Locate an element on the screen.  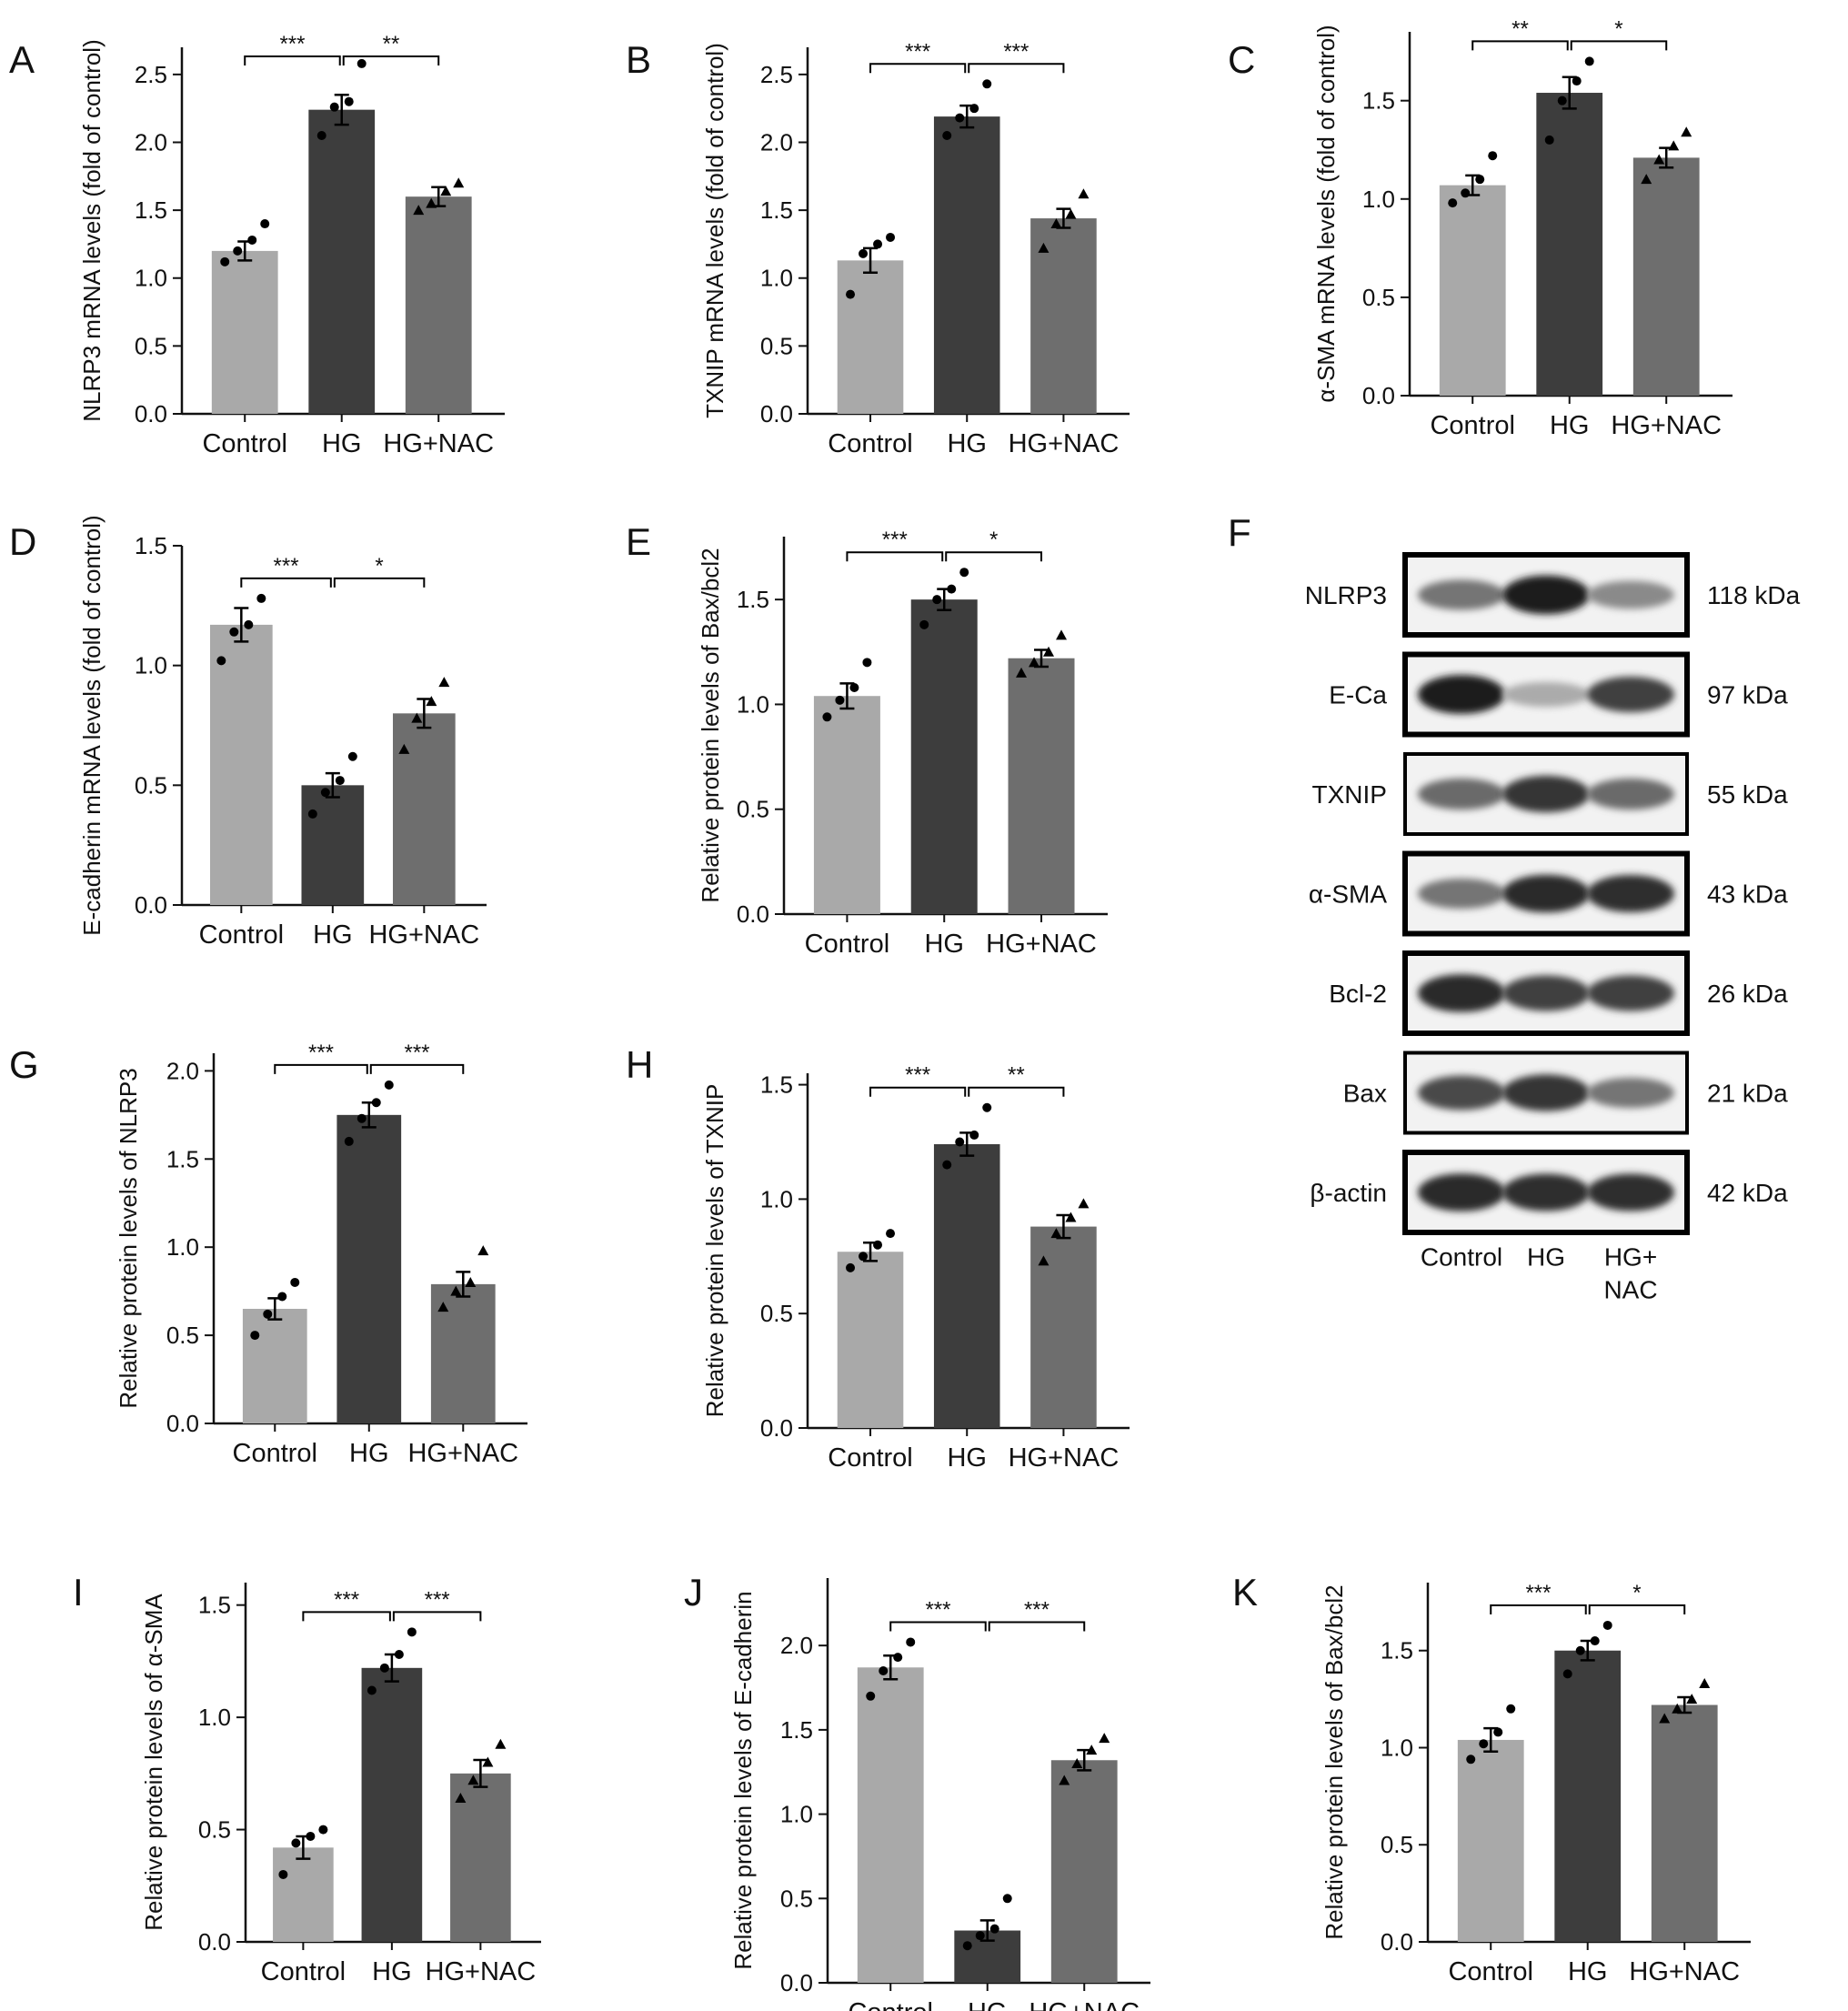
lane-label: Control is located at coordinates (1461, 1257).